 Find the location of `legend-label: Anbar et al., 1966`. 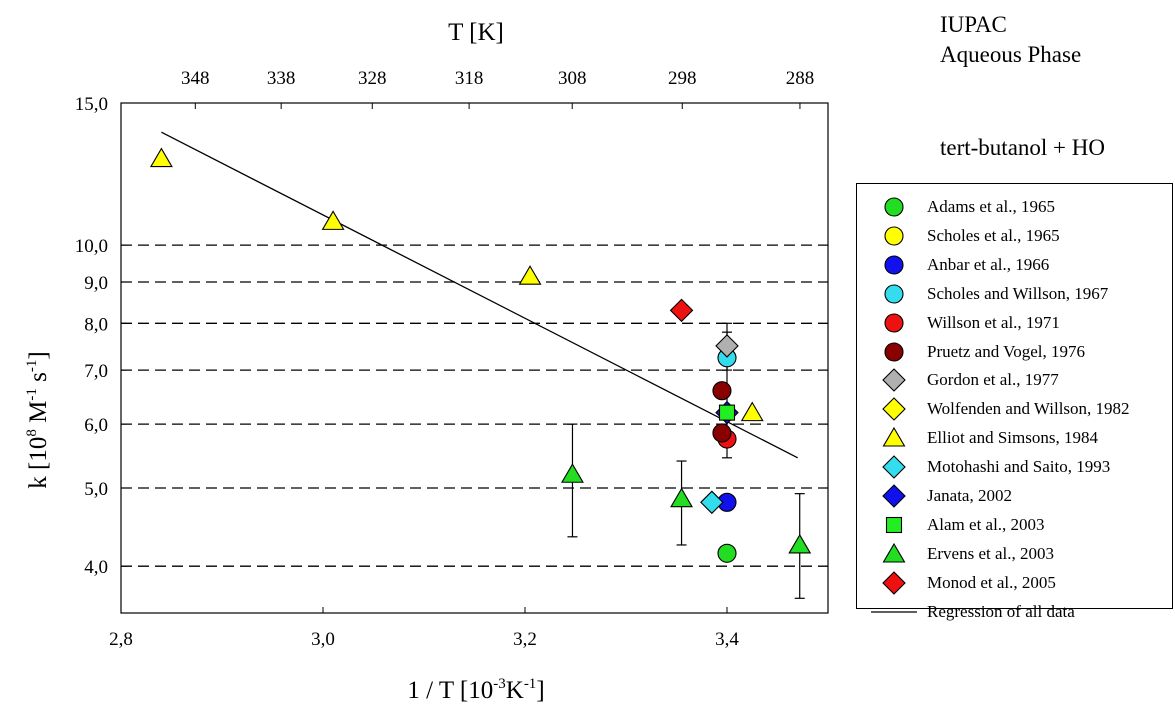

legend-label: Anbar et al., 1966 is located at coordinates (988, 264).